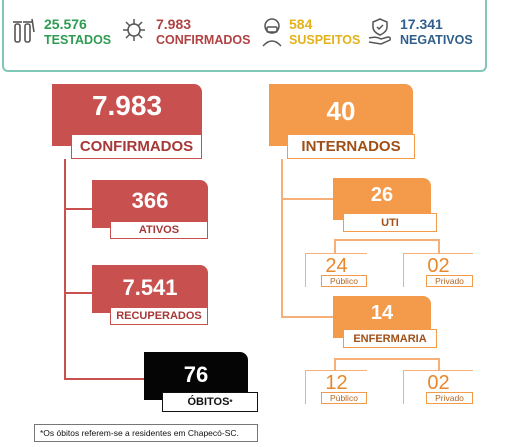 The height and width of the screenshot is (447, 526). What do you see at coordinates (421, 24) in the screenshot?
I see `negativos-value: 17.341` at bounding box center [421, 24].